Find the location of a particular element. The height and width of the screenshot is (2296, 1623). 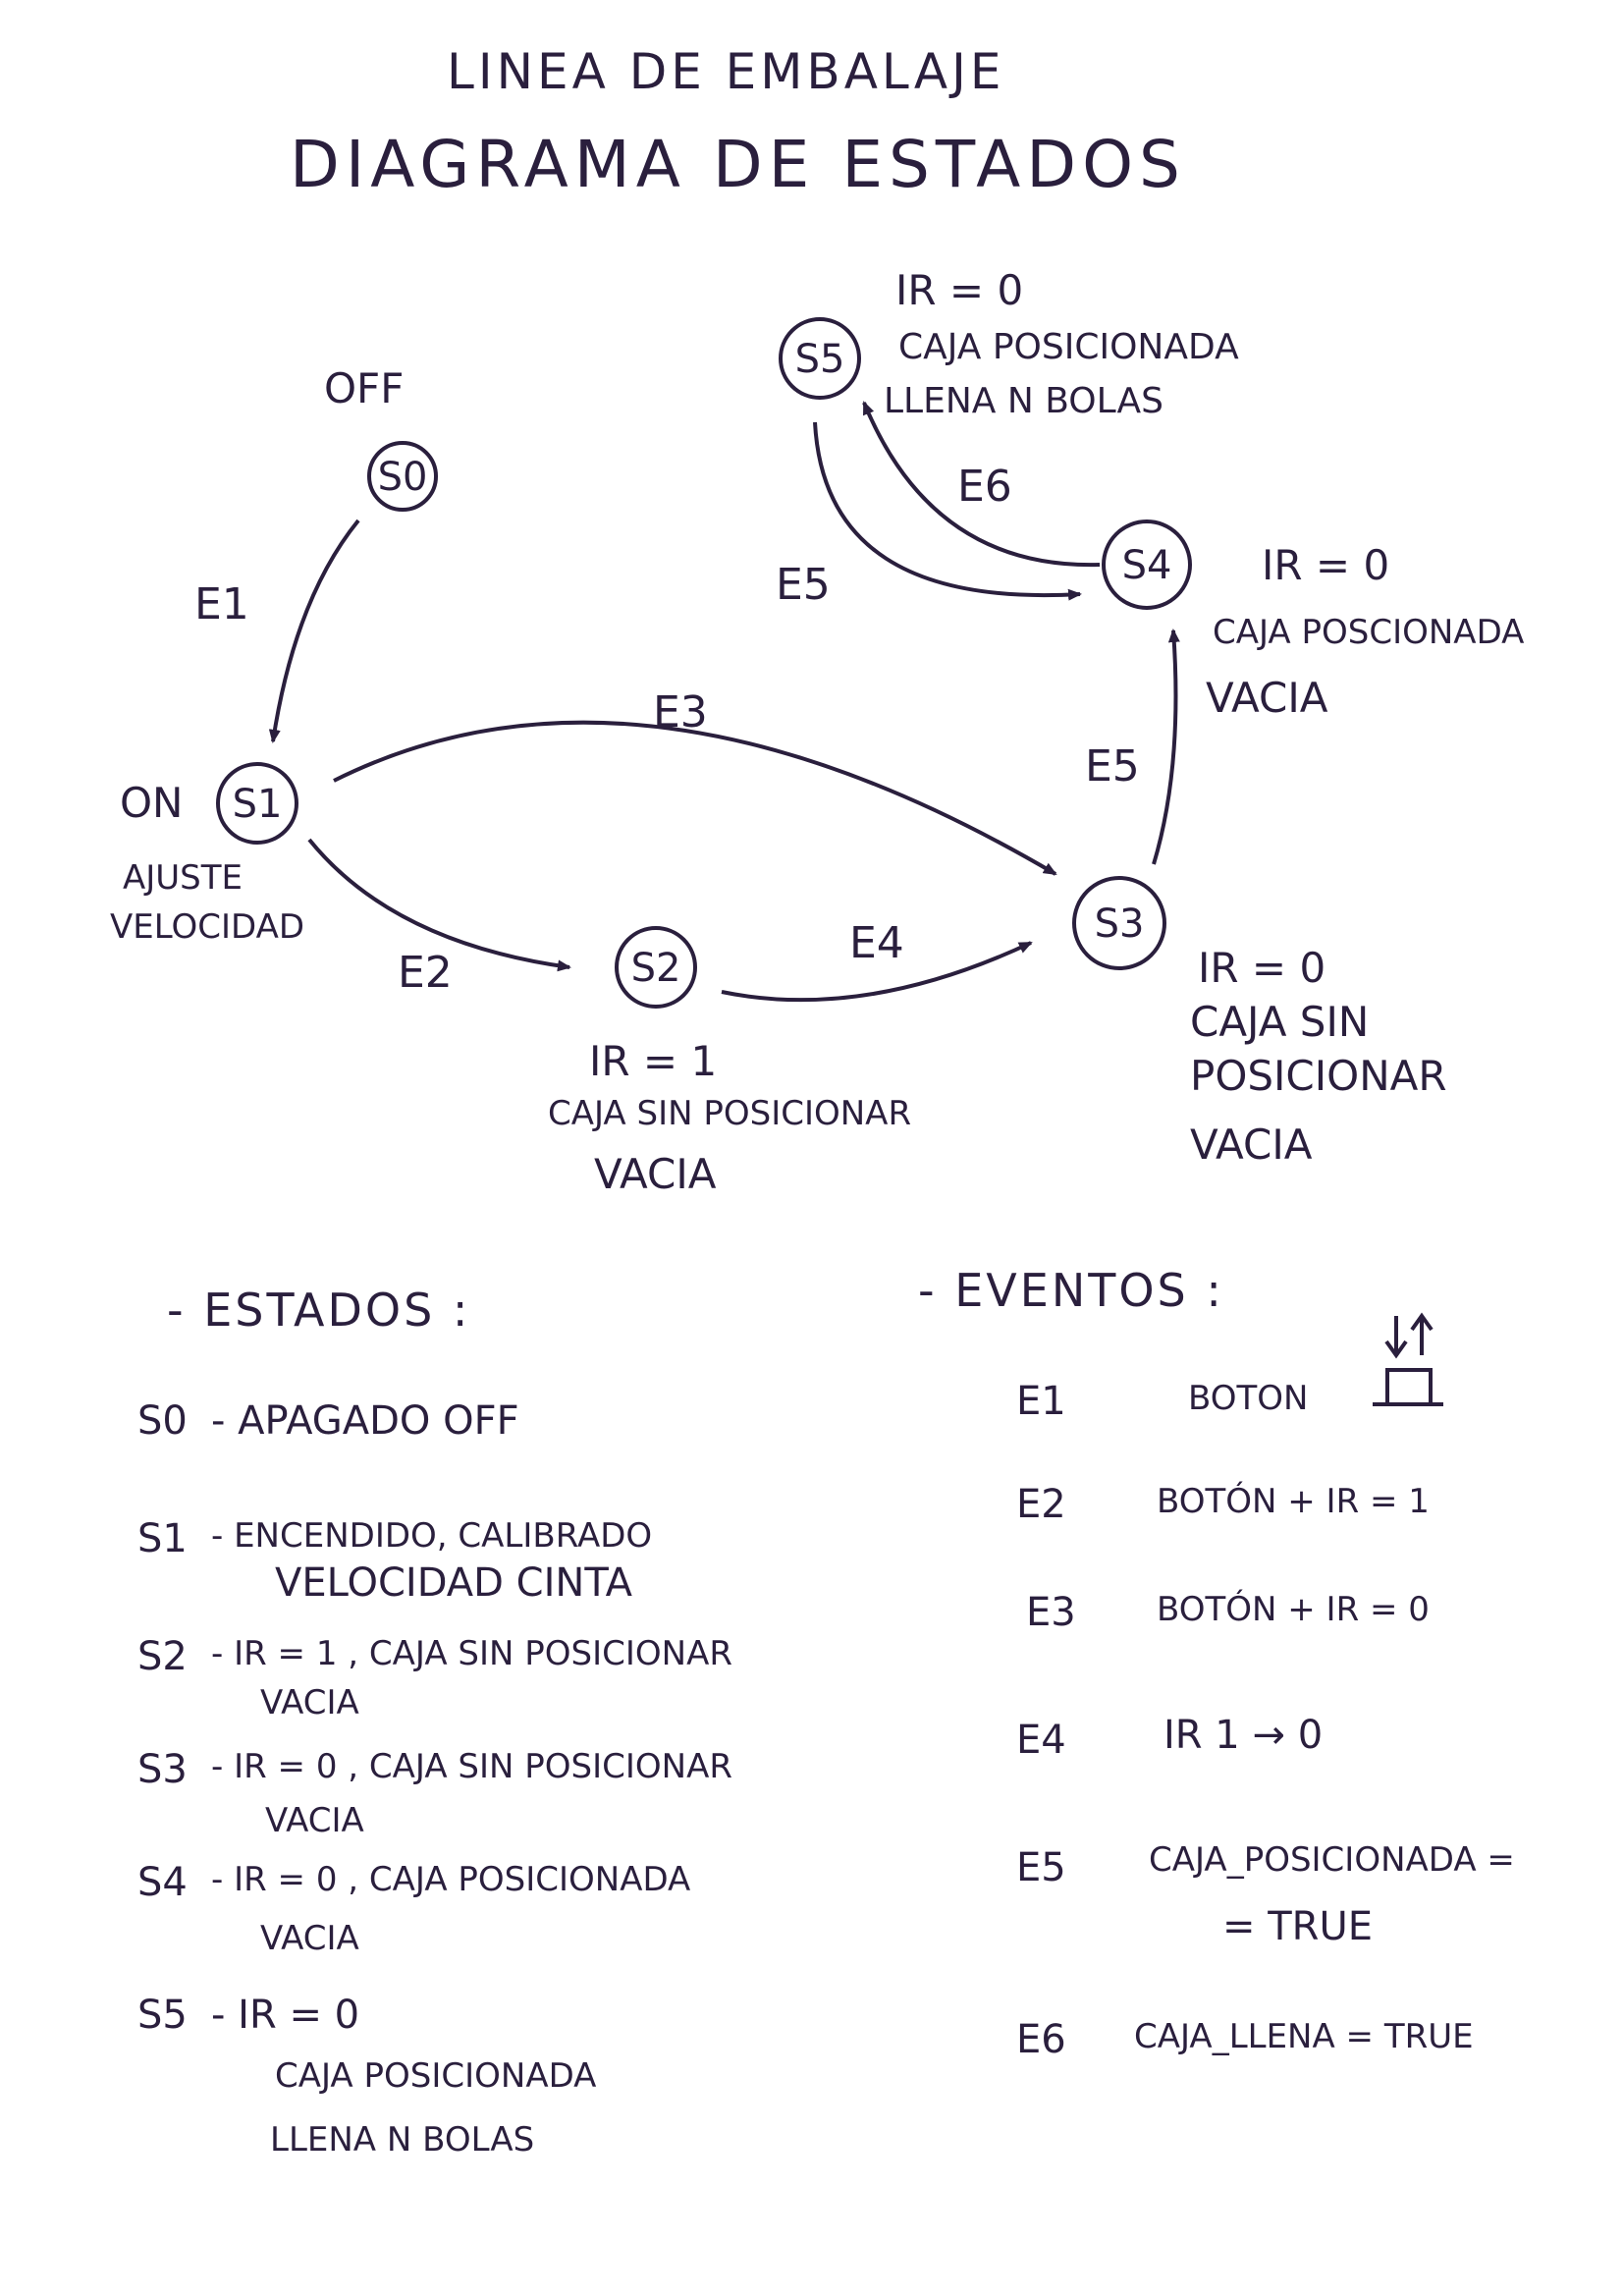

edge-label-e4: E4 is located at coordinates (876, 943).